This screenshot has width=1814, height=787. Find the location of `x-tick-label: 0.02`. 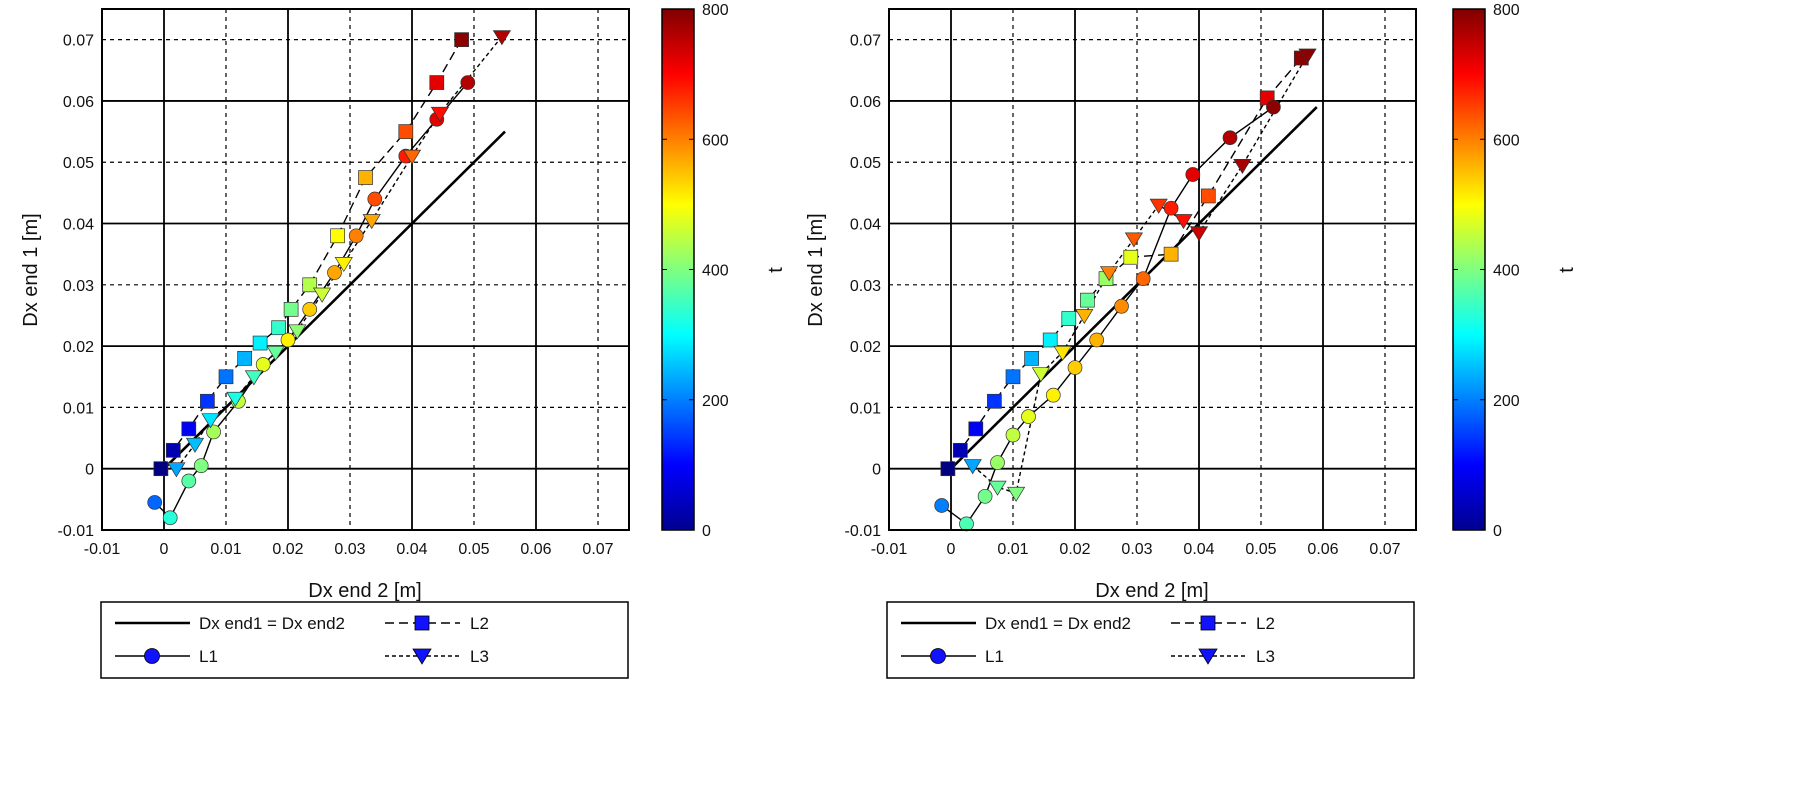

x-tick-label: 0.02 is located at coordinates (1074, 549).